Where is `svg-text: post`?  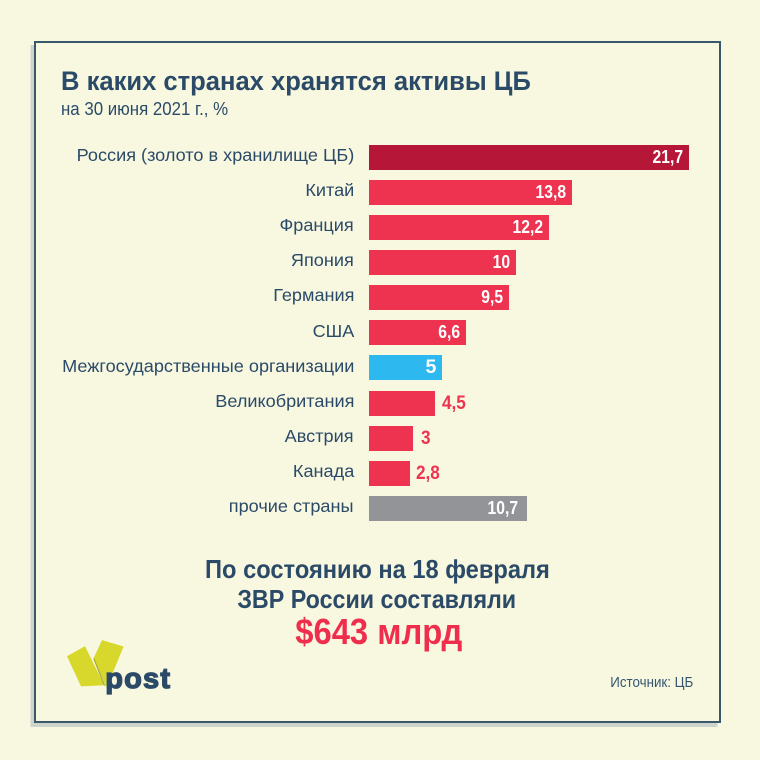
svg-text: post is located at coordinates (138, 679).